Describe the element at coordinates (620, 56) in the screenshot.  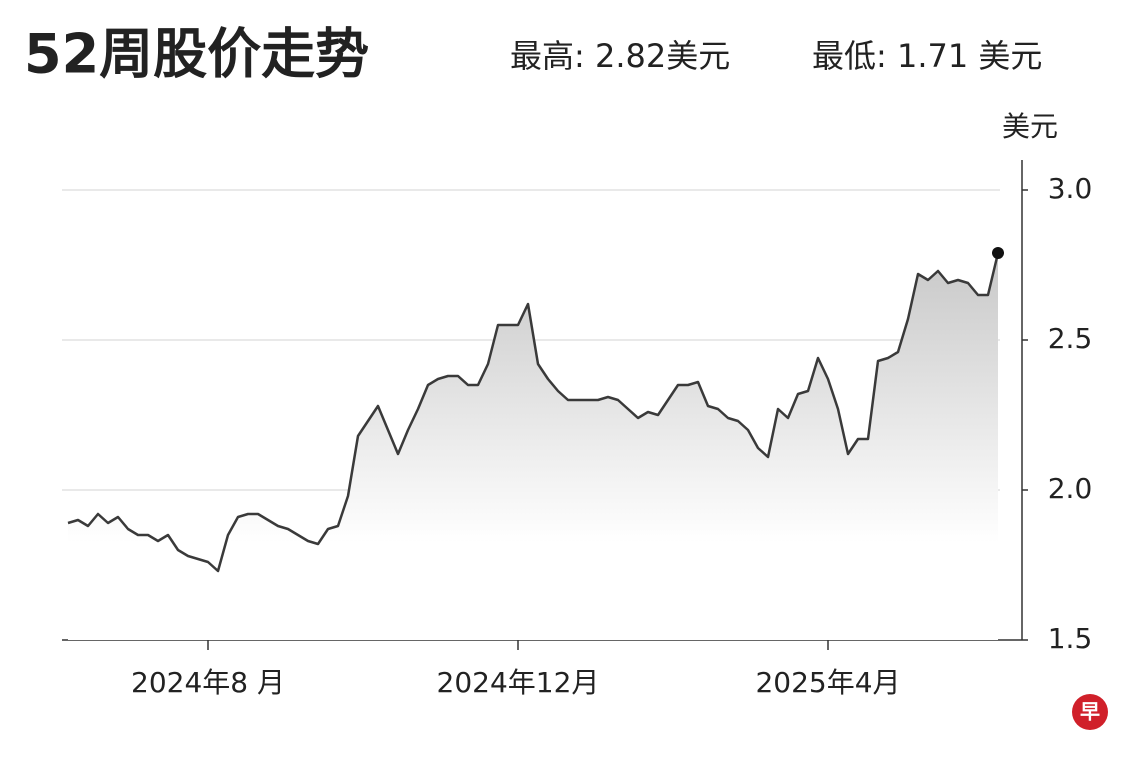
I see `high-label: 最高: 2.82美元` at that location.